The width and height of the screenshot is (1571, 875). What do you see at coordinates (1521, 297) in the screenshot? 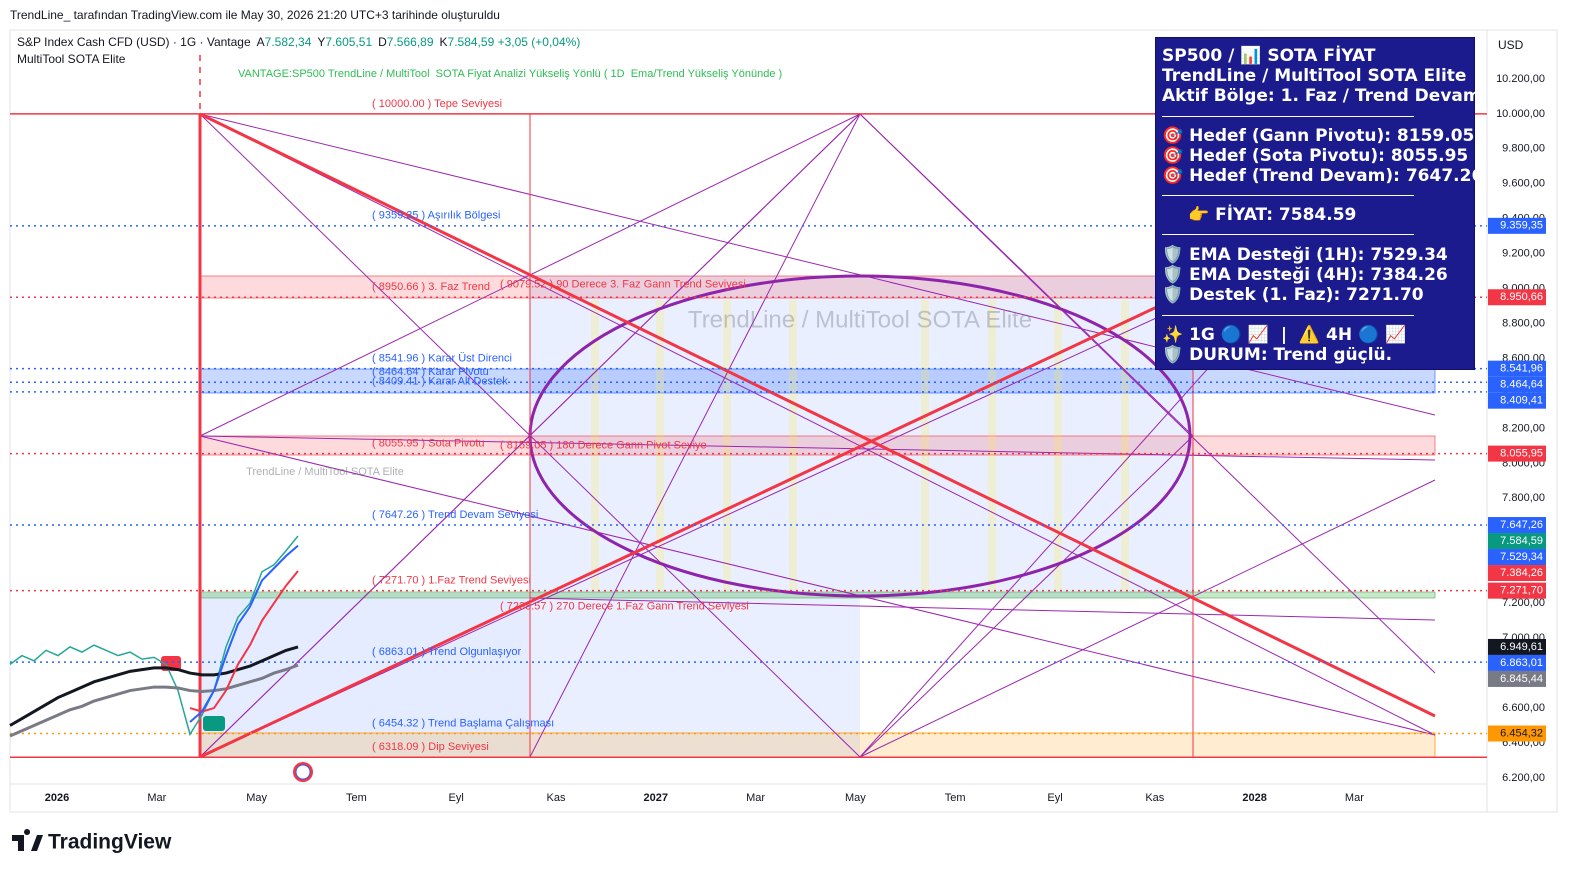
I see `badge-label: 8.950,66` at bounding box center [1521, 297].